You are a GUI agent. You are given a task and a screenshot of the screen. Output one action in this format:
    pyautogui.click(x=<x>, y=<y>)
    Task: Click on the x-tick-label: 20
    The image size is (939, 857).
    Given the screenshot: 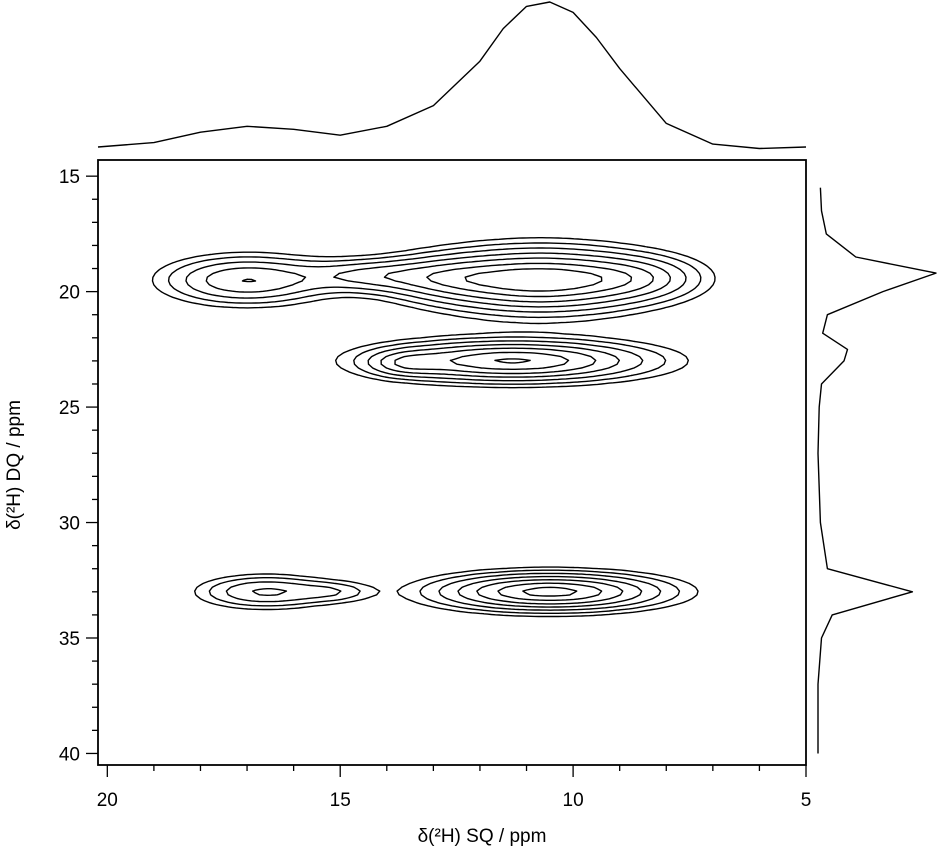 What is the action you would take?
    pyautogui.click(x=107, y=800)
    